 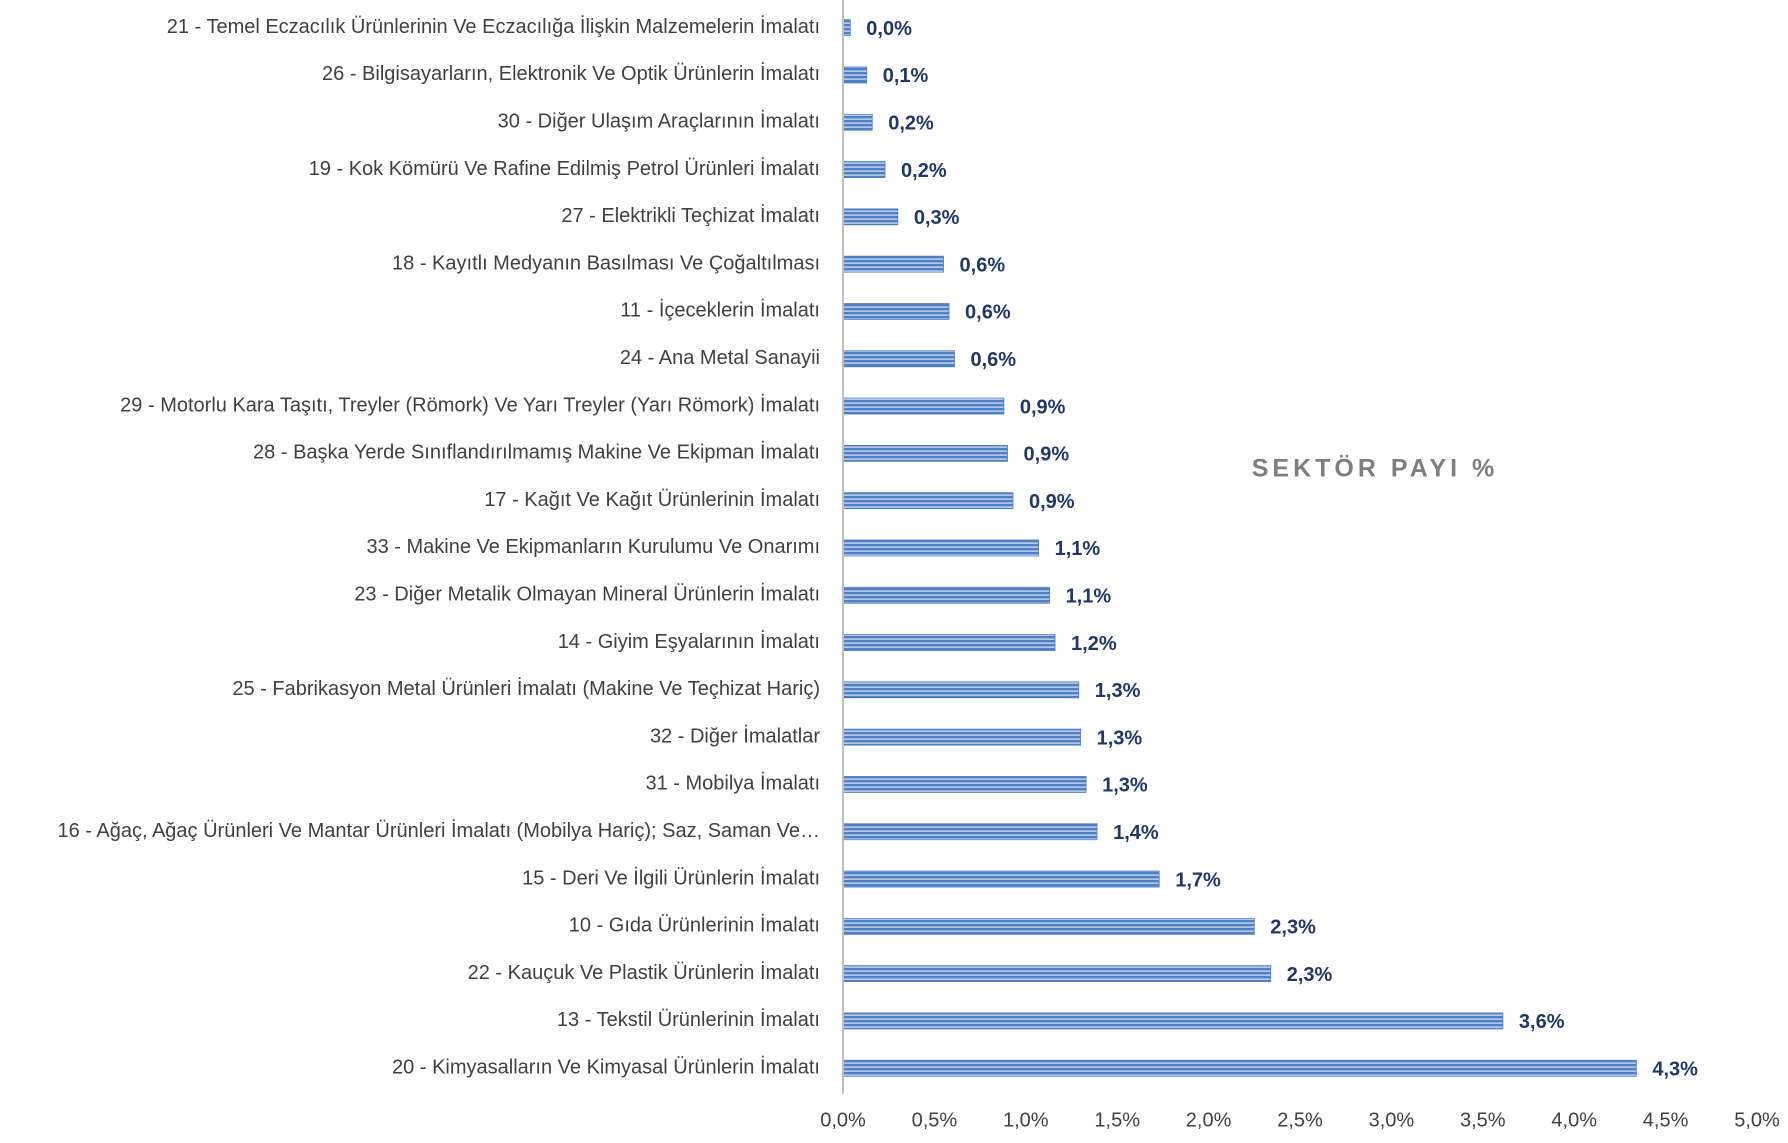 I want to click on data-label: 1,4%, so click(x=1136, y=833).